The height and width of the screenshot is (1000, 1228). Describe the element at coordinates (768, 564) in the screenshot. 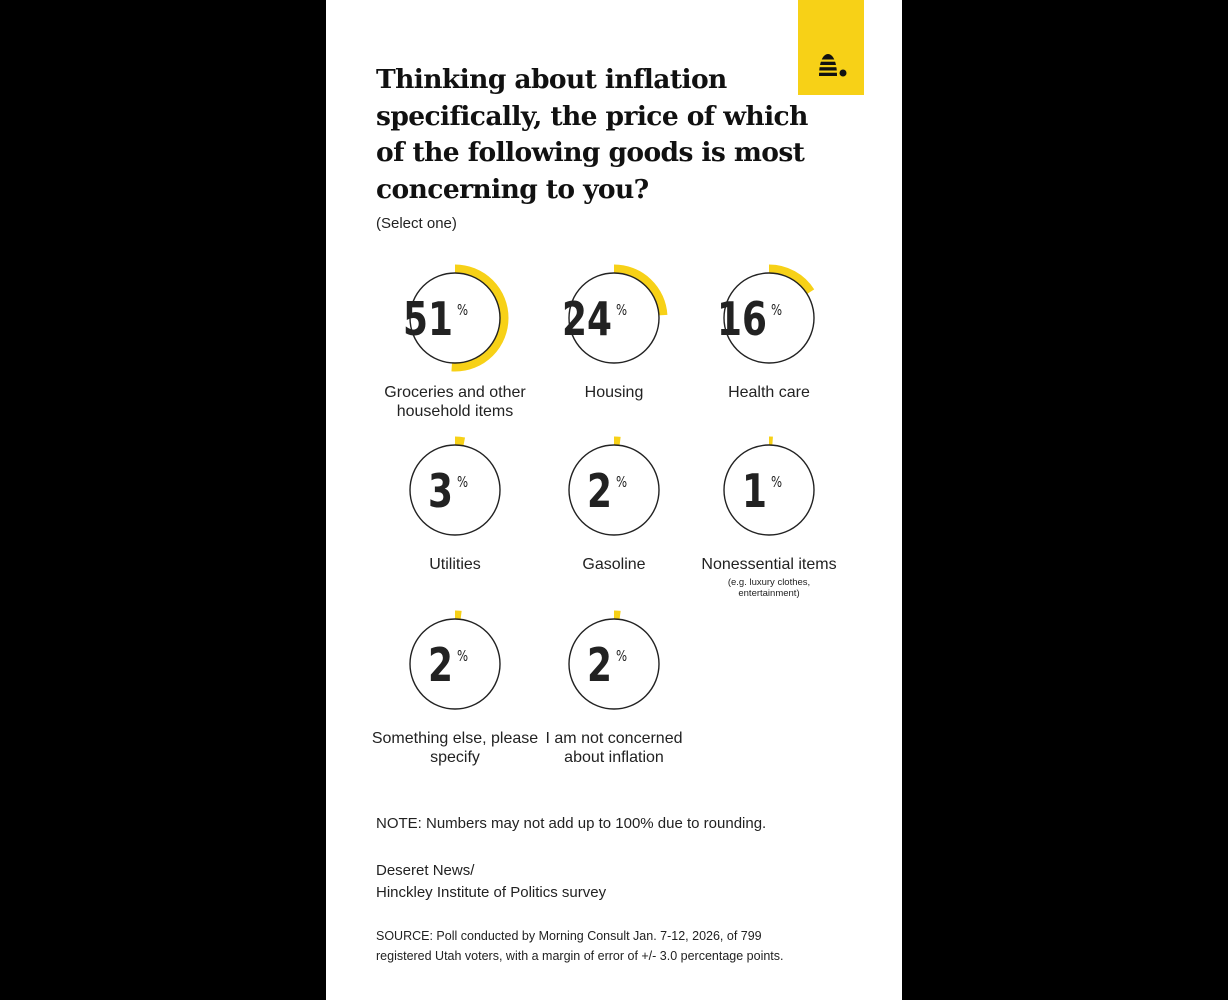

I see `category-label: Nonessential items` at that location.